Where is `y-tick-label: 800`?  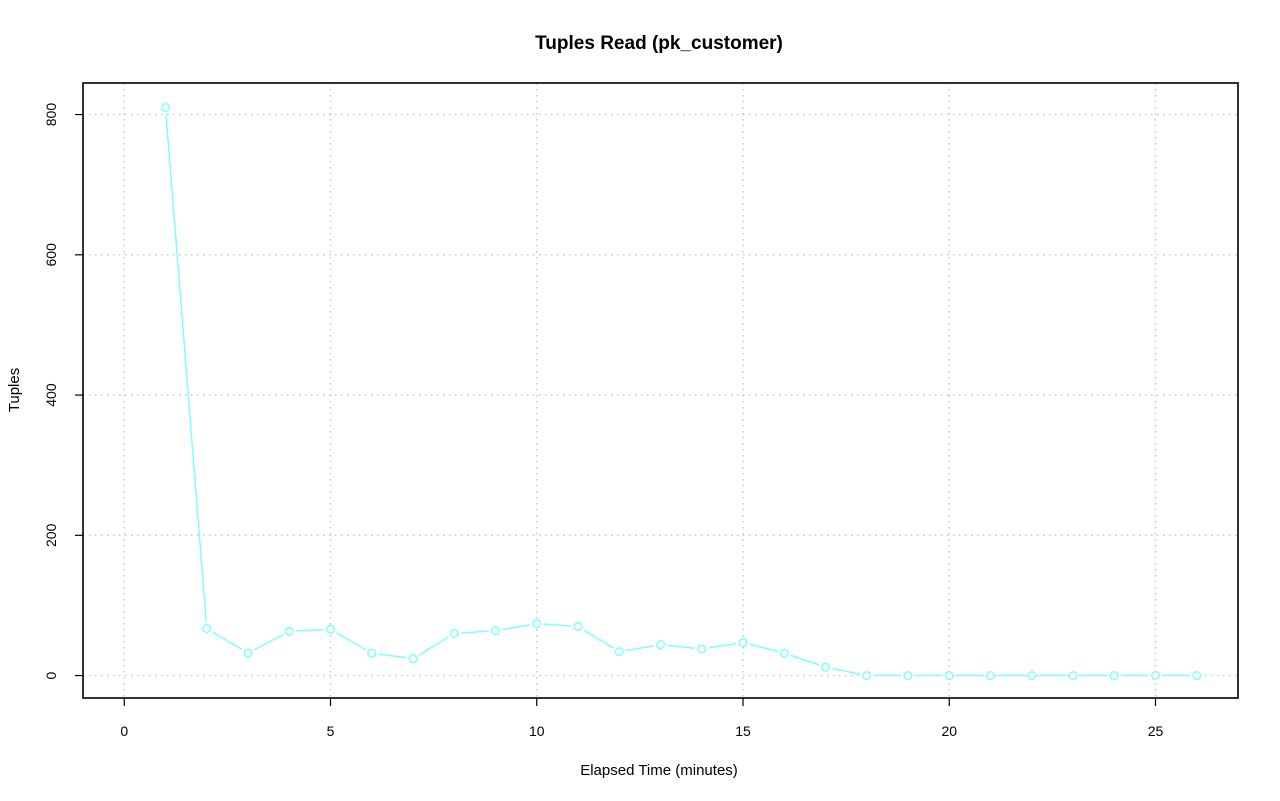
y-tick-label: 800 is located at coordinates (51, 115).